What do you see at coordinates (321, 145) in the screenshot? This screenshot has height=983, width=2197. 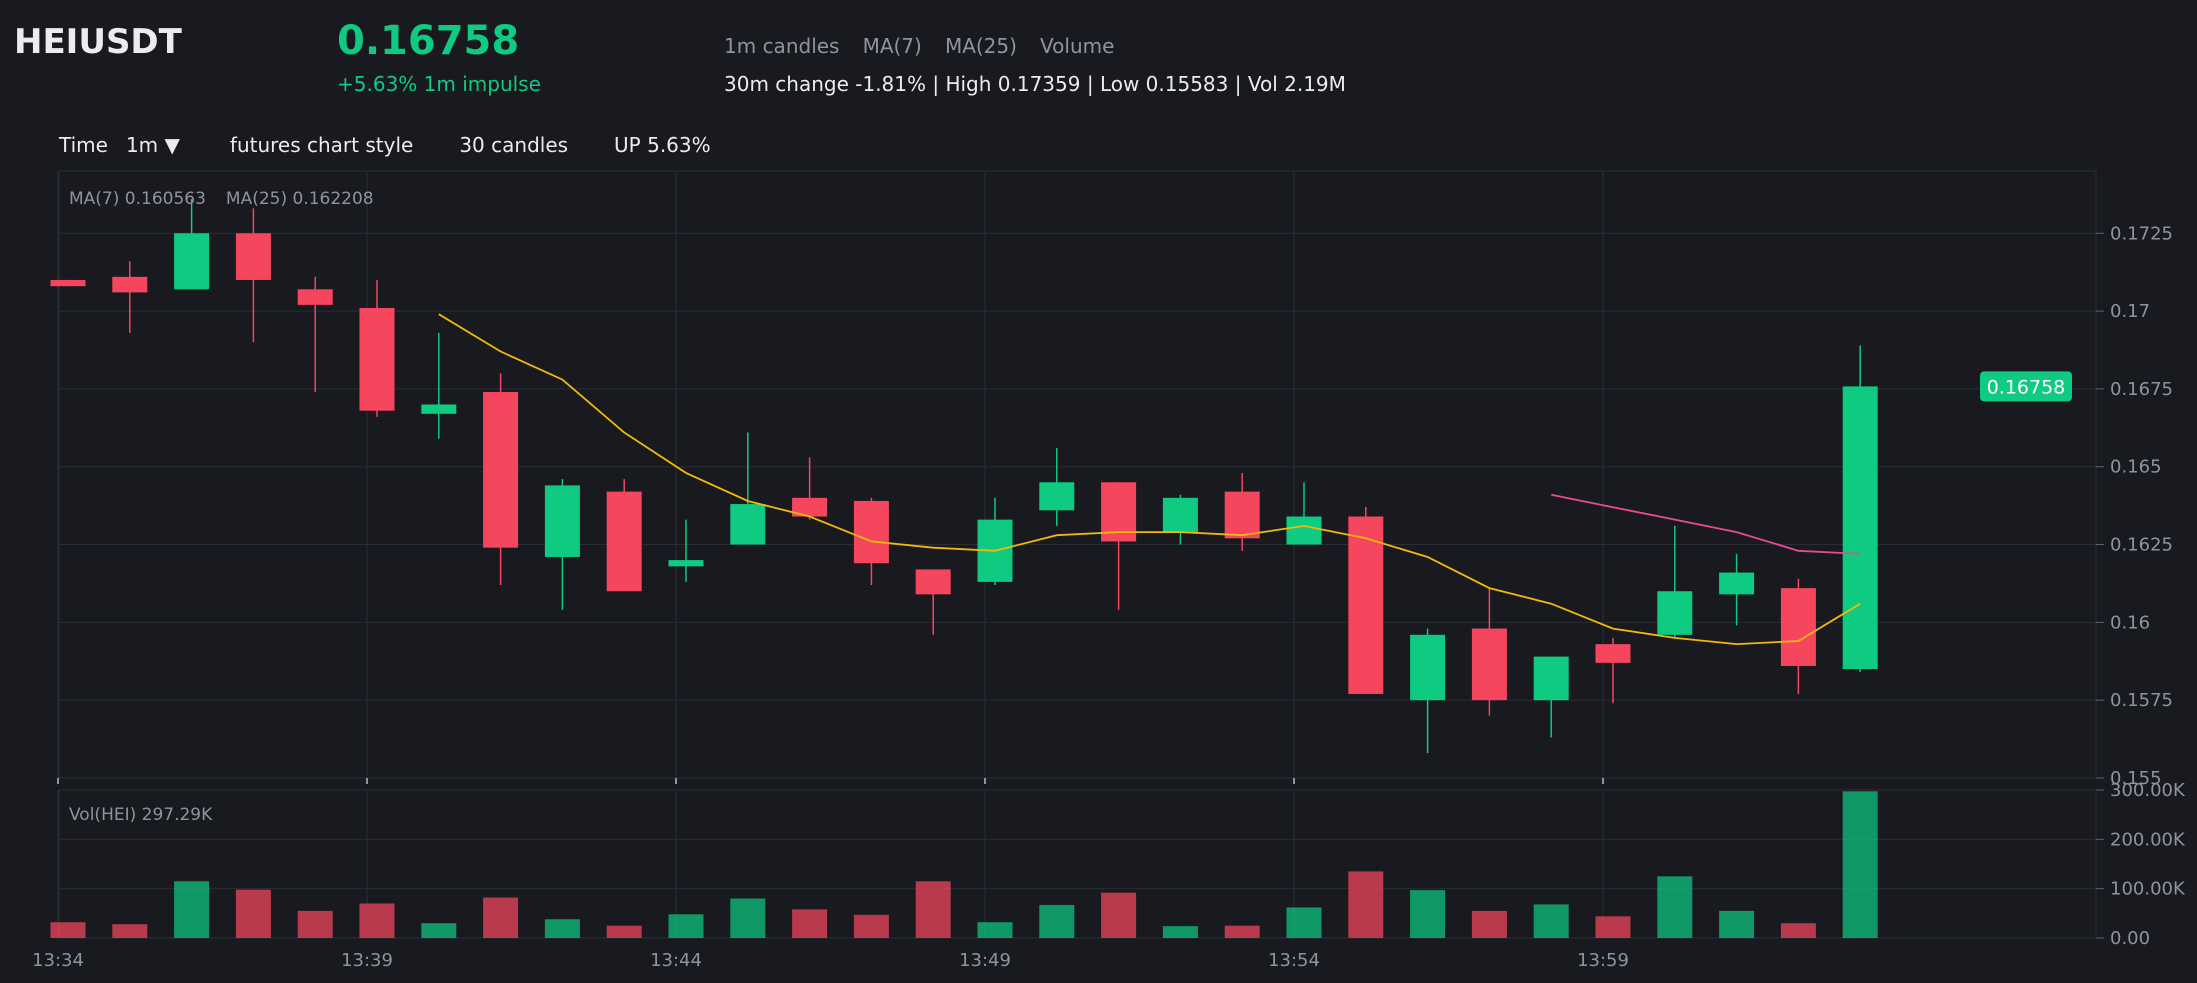 I see `chart-style-button: futures chart style` at bounding box center [321, 145].